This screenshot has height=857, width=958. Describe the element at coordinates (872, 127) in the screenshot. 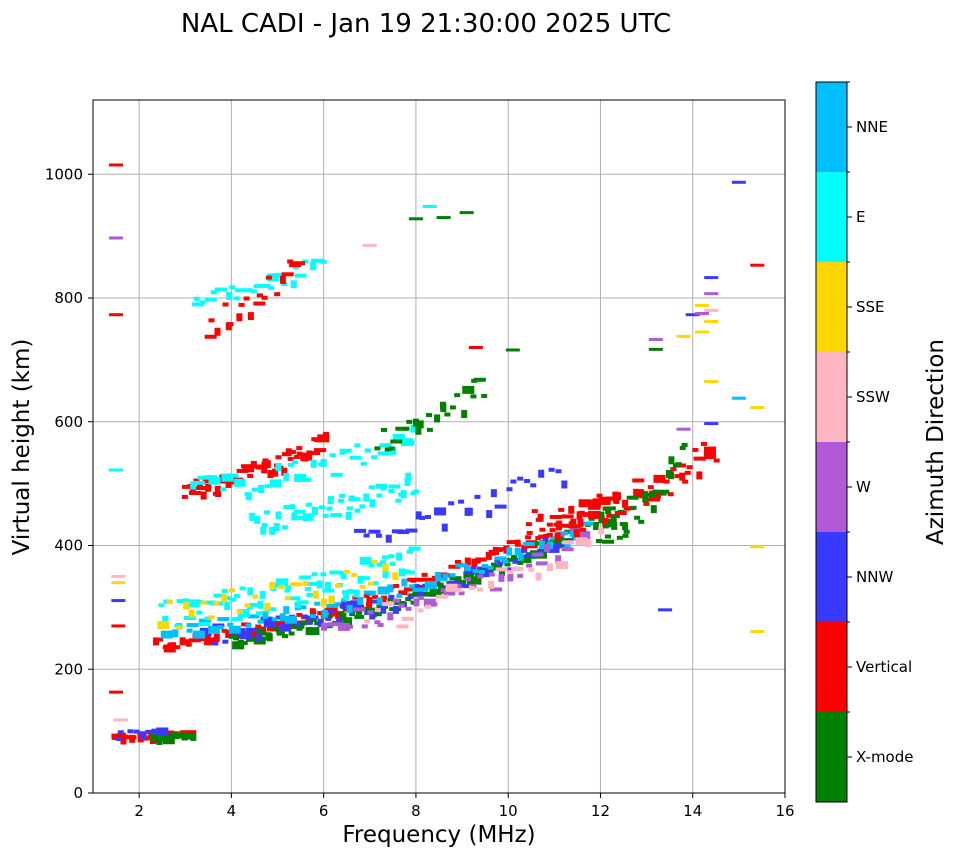

I see `colorbar-tick-label: NNE` at that location.